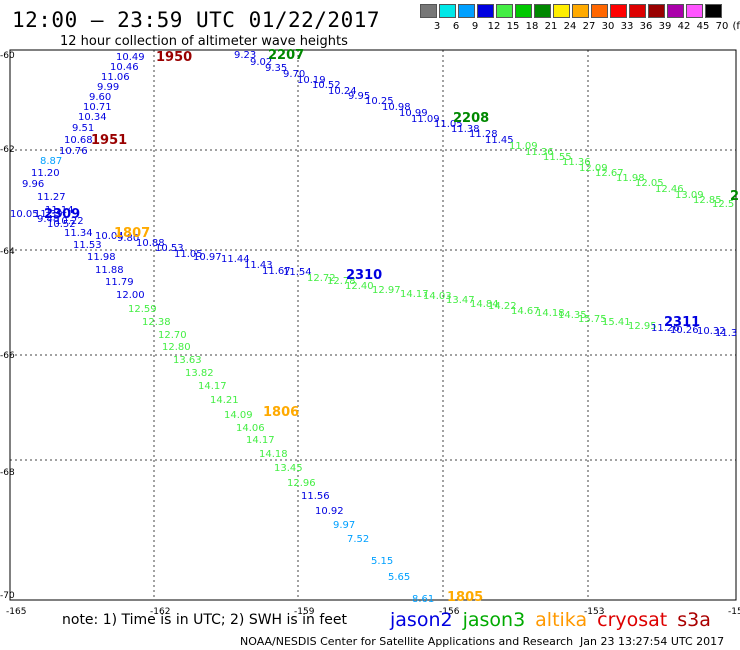 The image size is (740, 650). Describe the element at coordinates (115, 77) in the screenshot. I see `wave-height-label: 11.06` at that location.